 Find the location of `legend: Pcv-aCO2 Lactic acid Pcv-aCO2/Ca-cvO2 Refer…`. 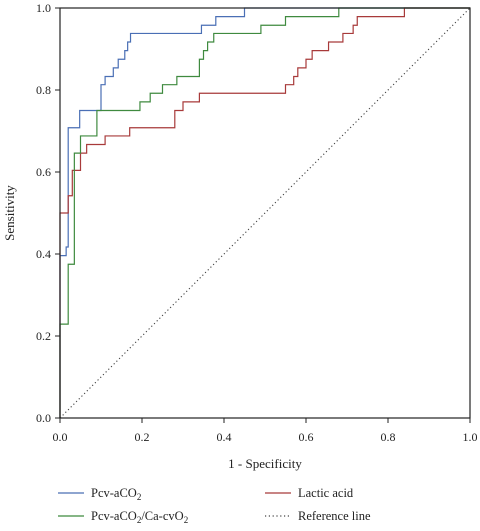

legend: Pcv-aCO2 Lactic acid Pcv-aCO2/Ca-cvO2 Refer… is located at coordinates (214, 505).